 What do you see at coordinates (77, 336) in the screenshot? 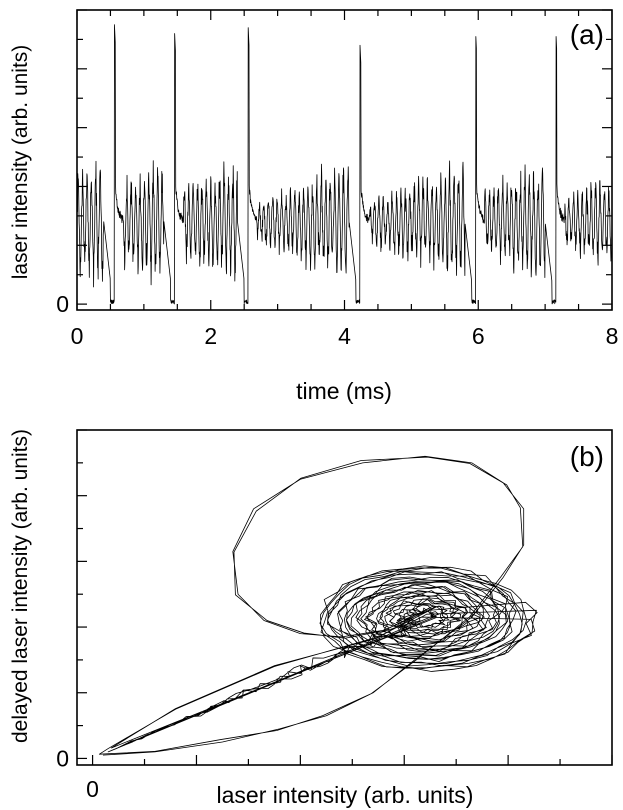
I see `panel-a-x-tick-label: 0` at bounding box center [77, 336].